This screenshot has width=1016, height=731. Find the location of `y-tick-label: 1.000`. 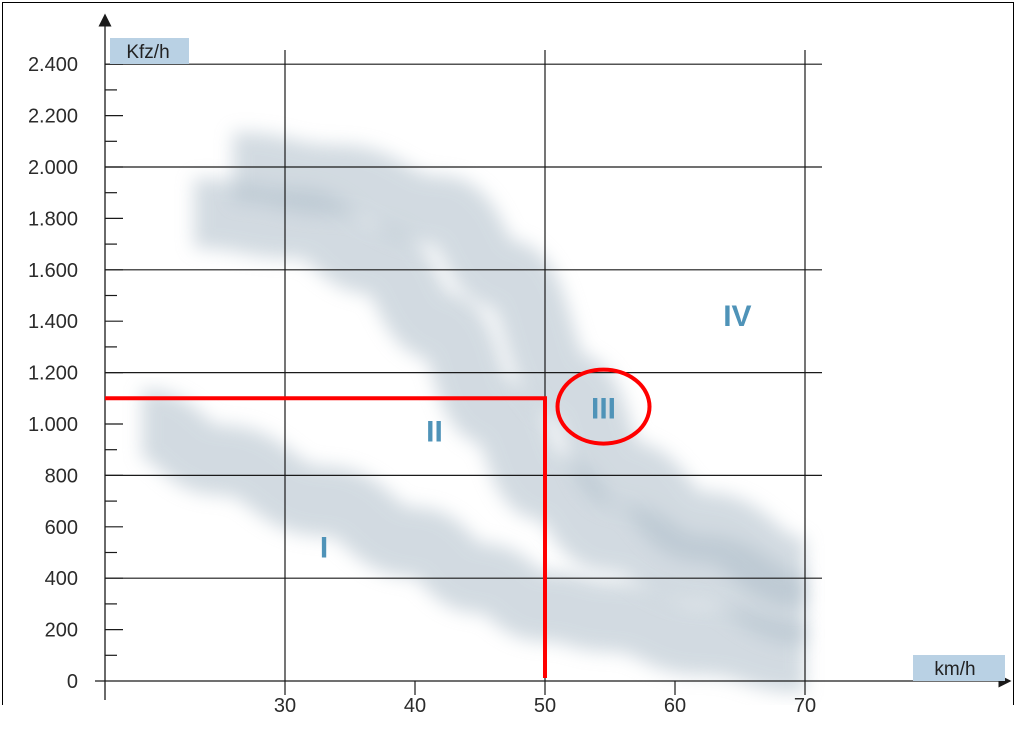

y-tick-label: 1.000 is located at coordinates (53, 425).